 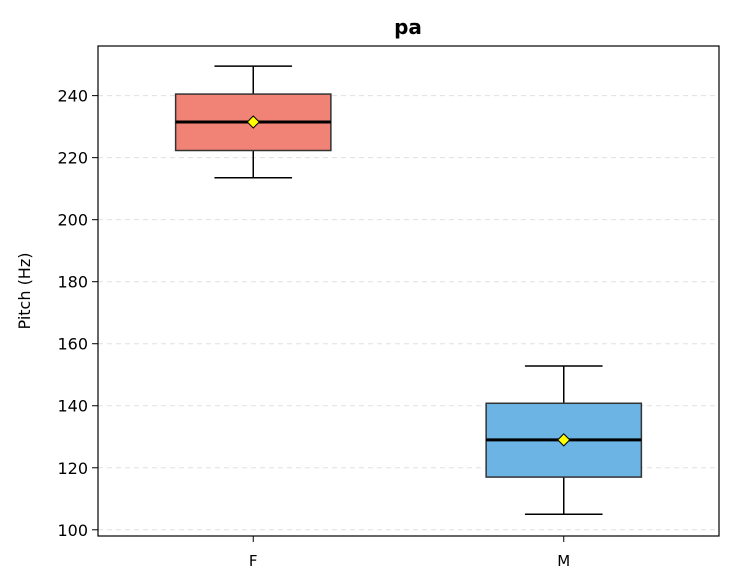 I want to click on y-tick-label: 100, so click(x=72, y=530).